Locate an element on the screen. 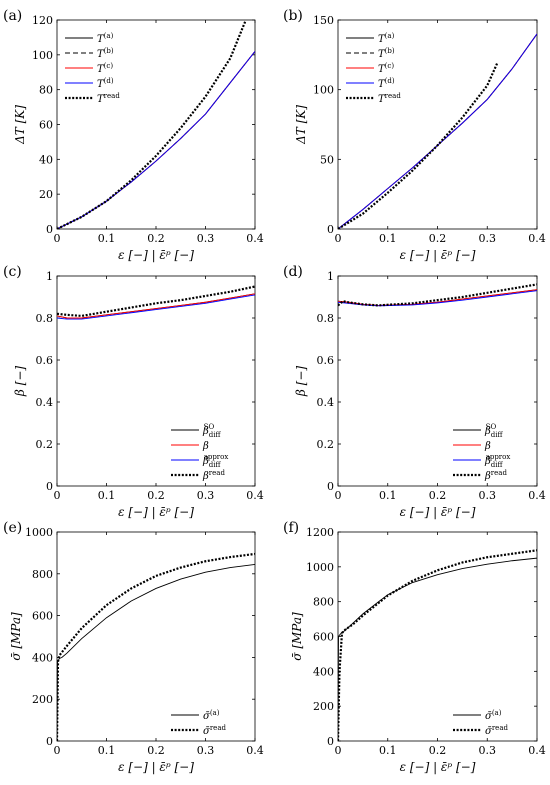  y-tick-label: 400 is located at coordinates (323, 671).